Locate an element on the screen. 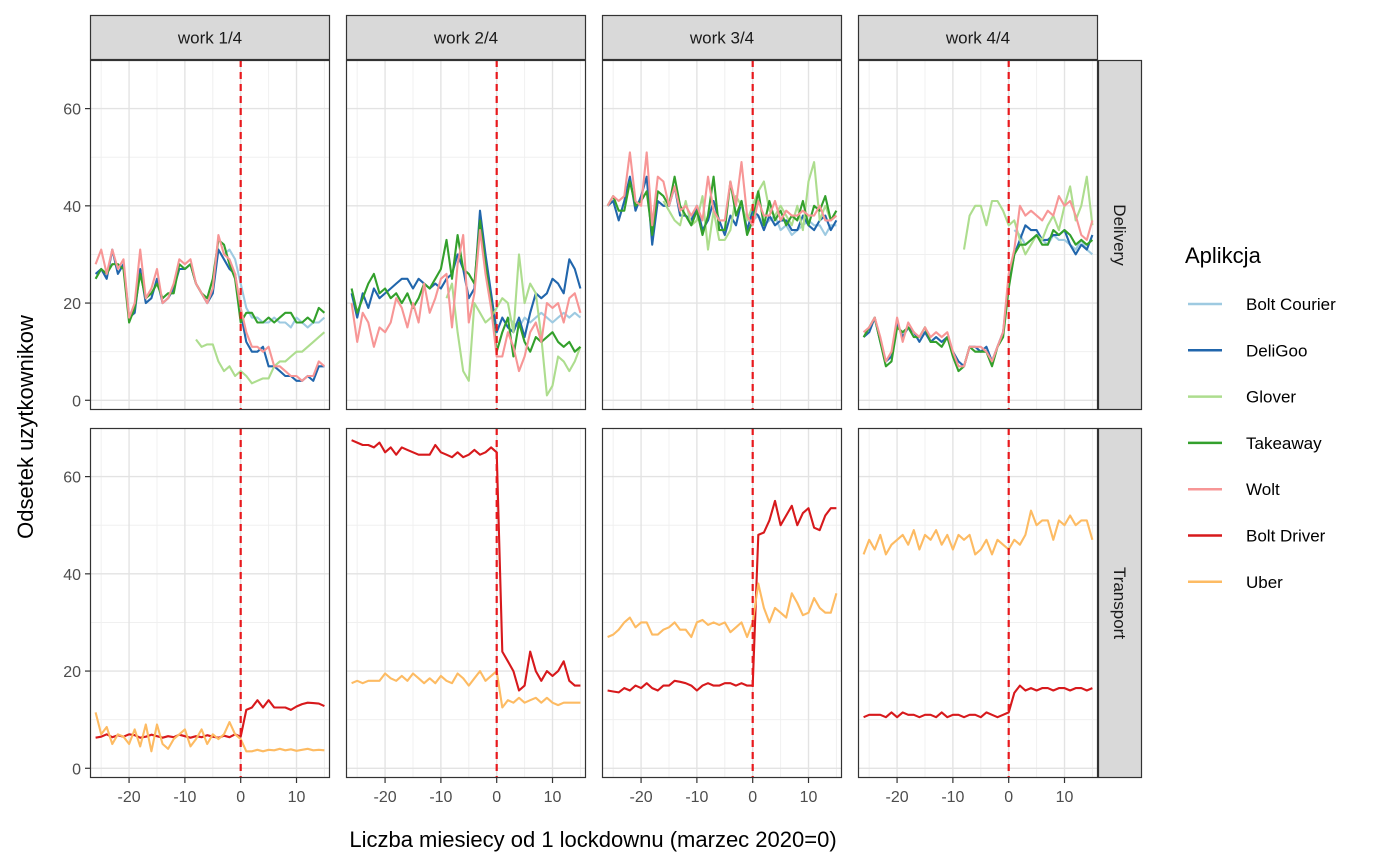 This screenshot has width=1400, height=865. column-strip: work 1/4 is located at coordinates (210, 37).